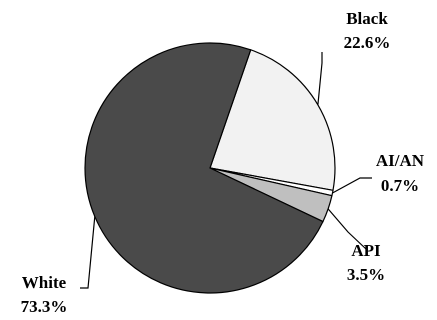 This screenshot has width=437, height=320. What do you see at coordinates (88, 252) in the screenshot?
I see `leader-line-white` at bounding box center [88, 252].